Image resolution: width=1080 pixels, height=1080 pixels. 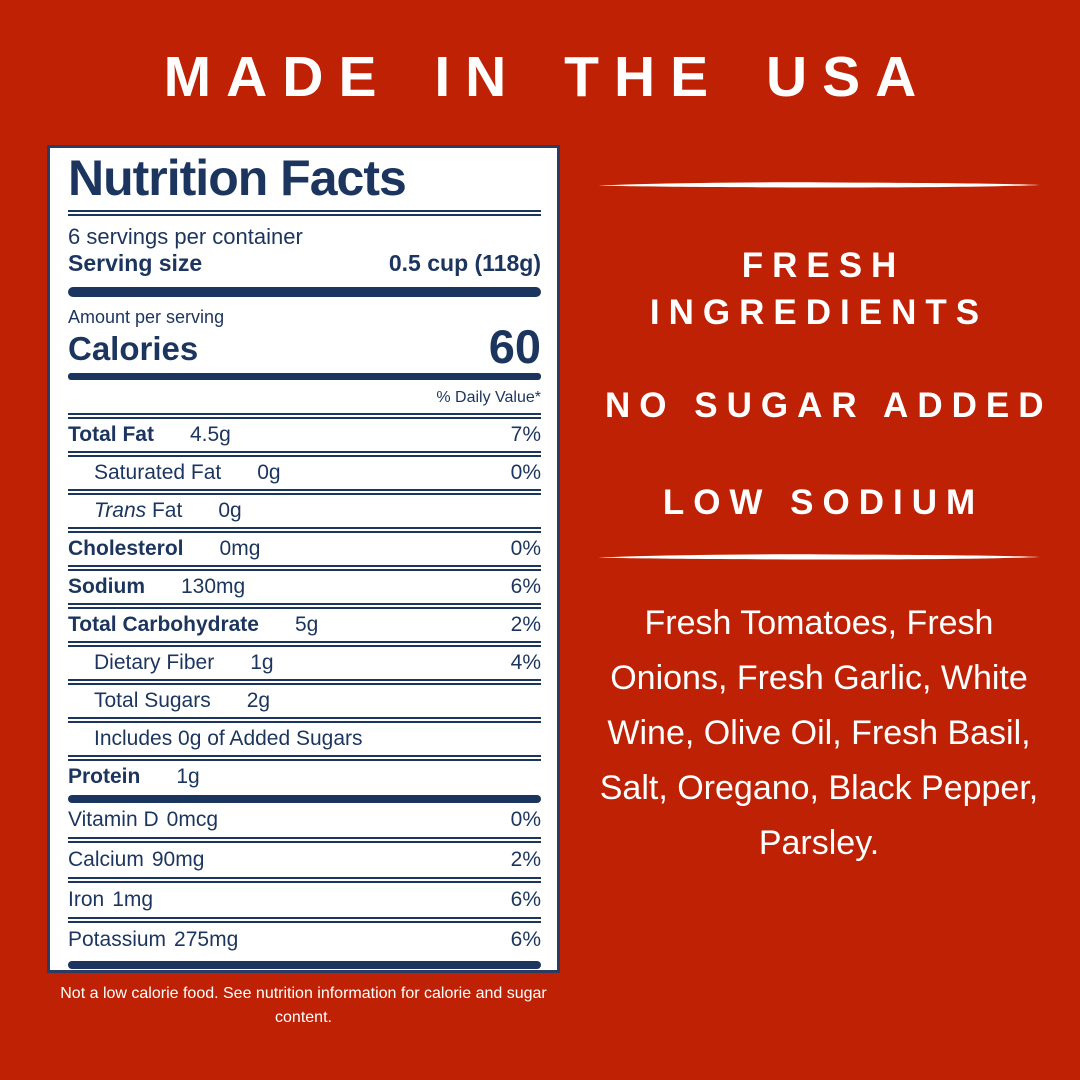 I want to click on nutrient-amount: 4.5g, so click(x=210, y=434).